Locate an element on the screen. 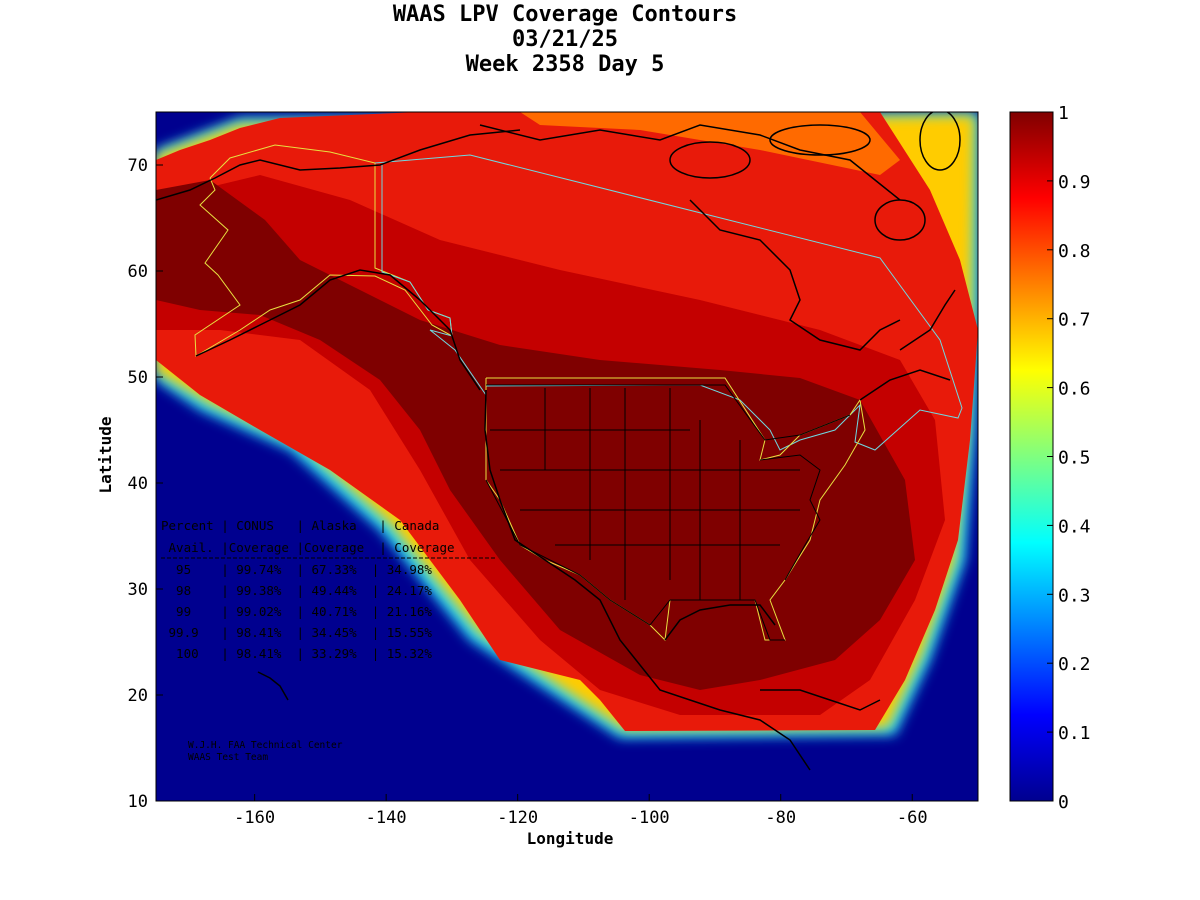 The height and width of the screenshot is (900, 1200). colorbar-tick-label: 0.2 is located at coordinates (1074, 664).